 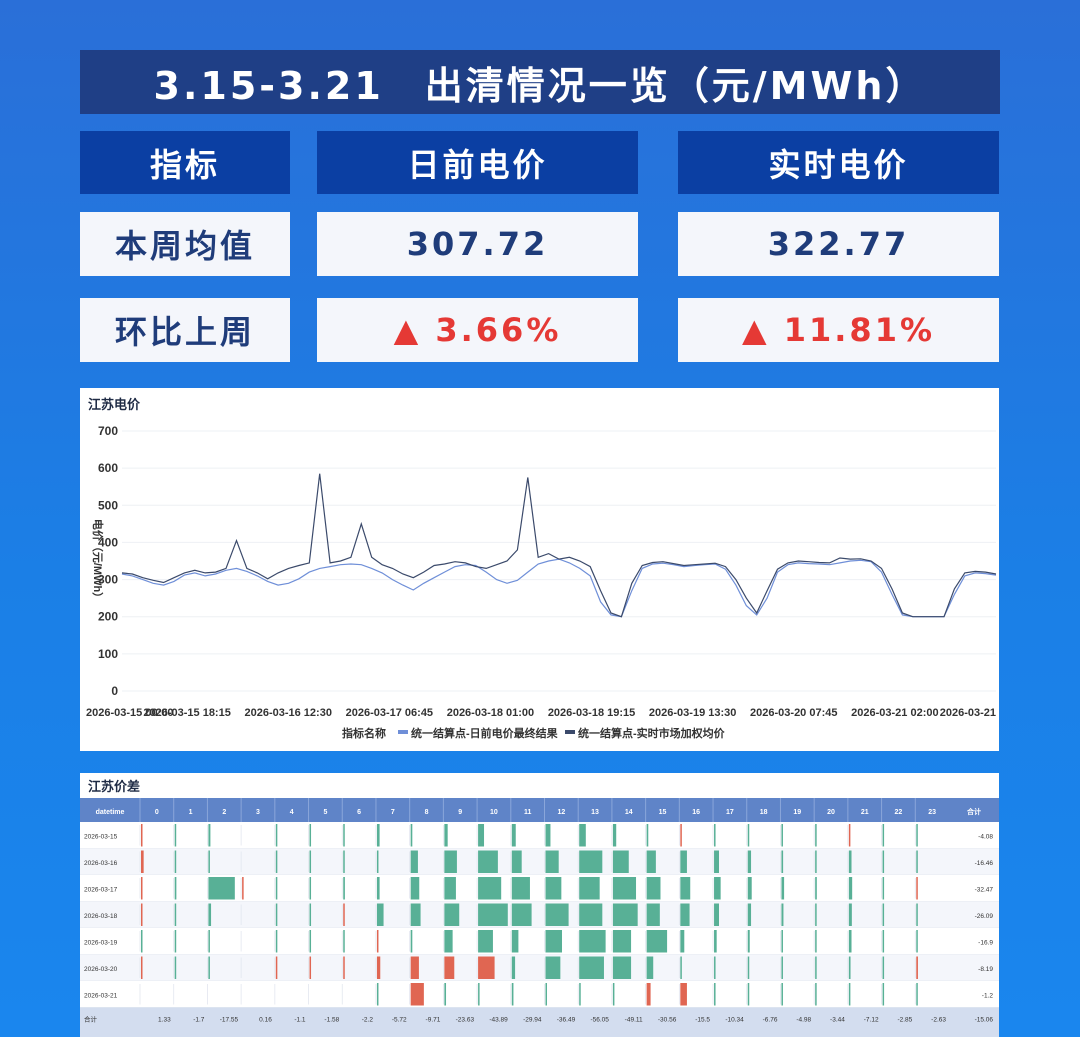 What do you see at coordinates (427, 812) in the screenshot?
I see `hour-header: 8` at bounding box center [427, 812].